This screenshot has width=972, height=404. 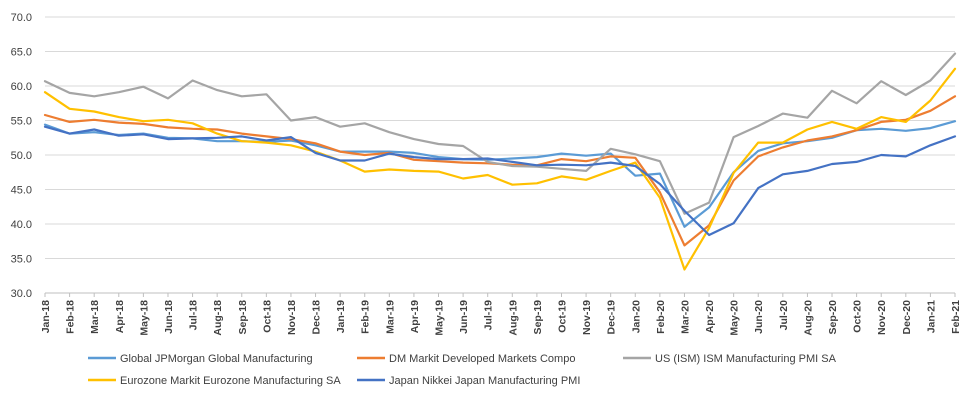 I want to click on x-tick-label: Jun-19, so click(x=464, y=317).